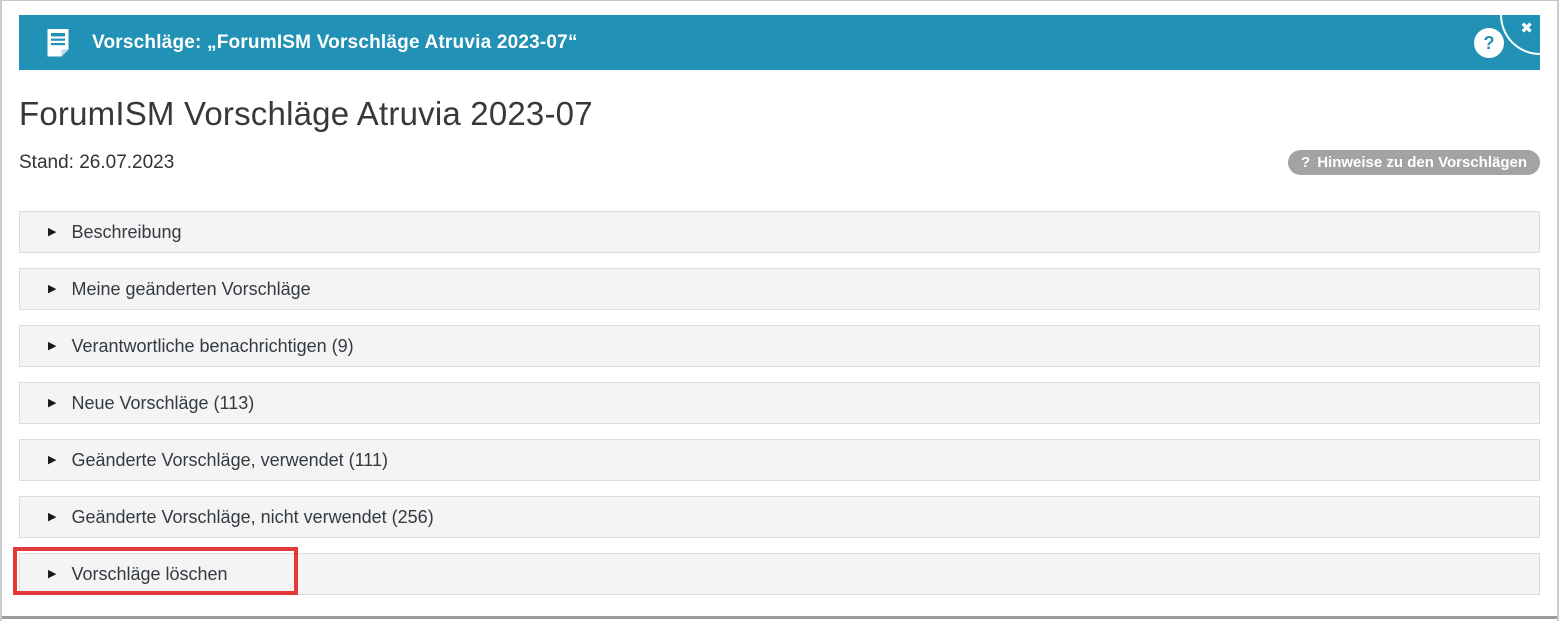 This screenshot has width=1559, height=621. What do you see at coordinates (779, 289) in the screenshot?
I see `accordion-item: ▶ Meine geänderten Vorschläge` at bounding box center [779, 289].